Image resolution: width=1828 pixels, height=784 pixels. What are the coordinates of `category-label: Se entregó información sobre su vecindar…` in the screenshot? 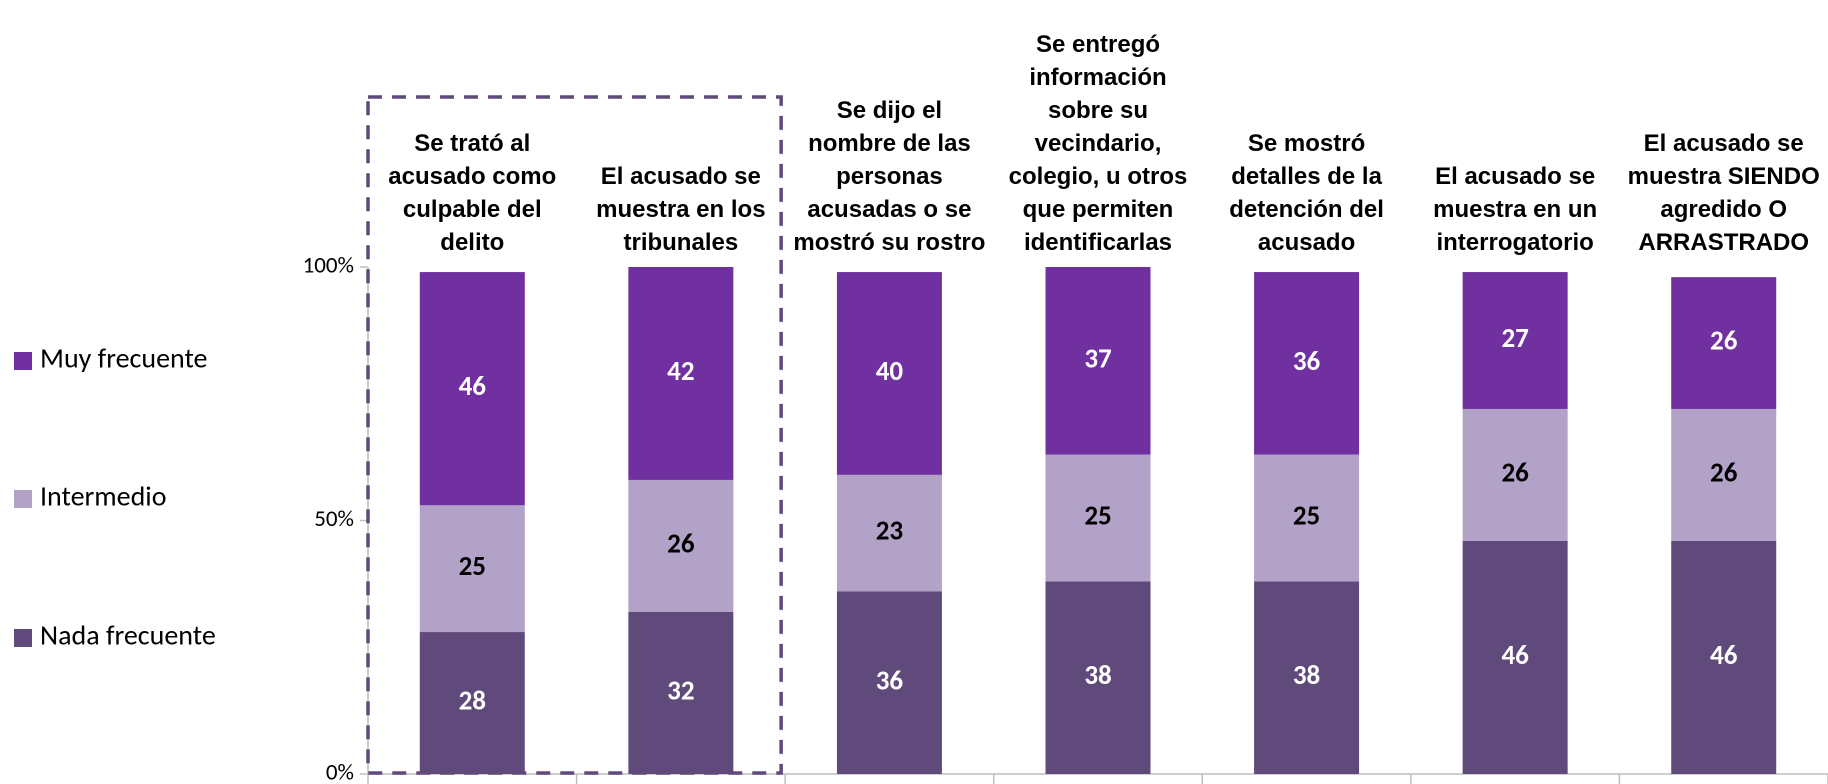 It's located at (1098, 143).